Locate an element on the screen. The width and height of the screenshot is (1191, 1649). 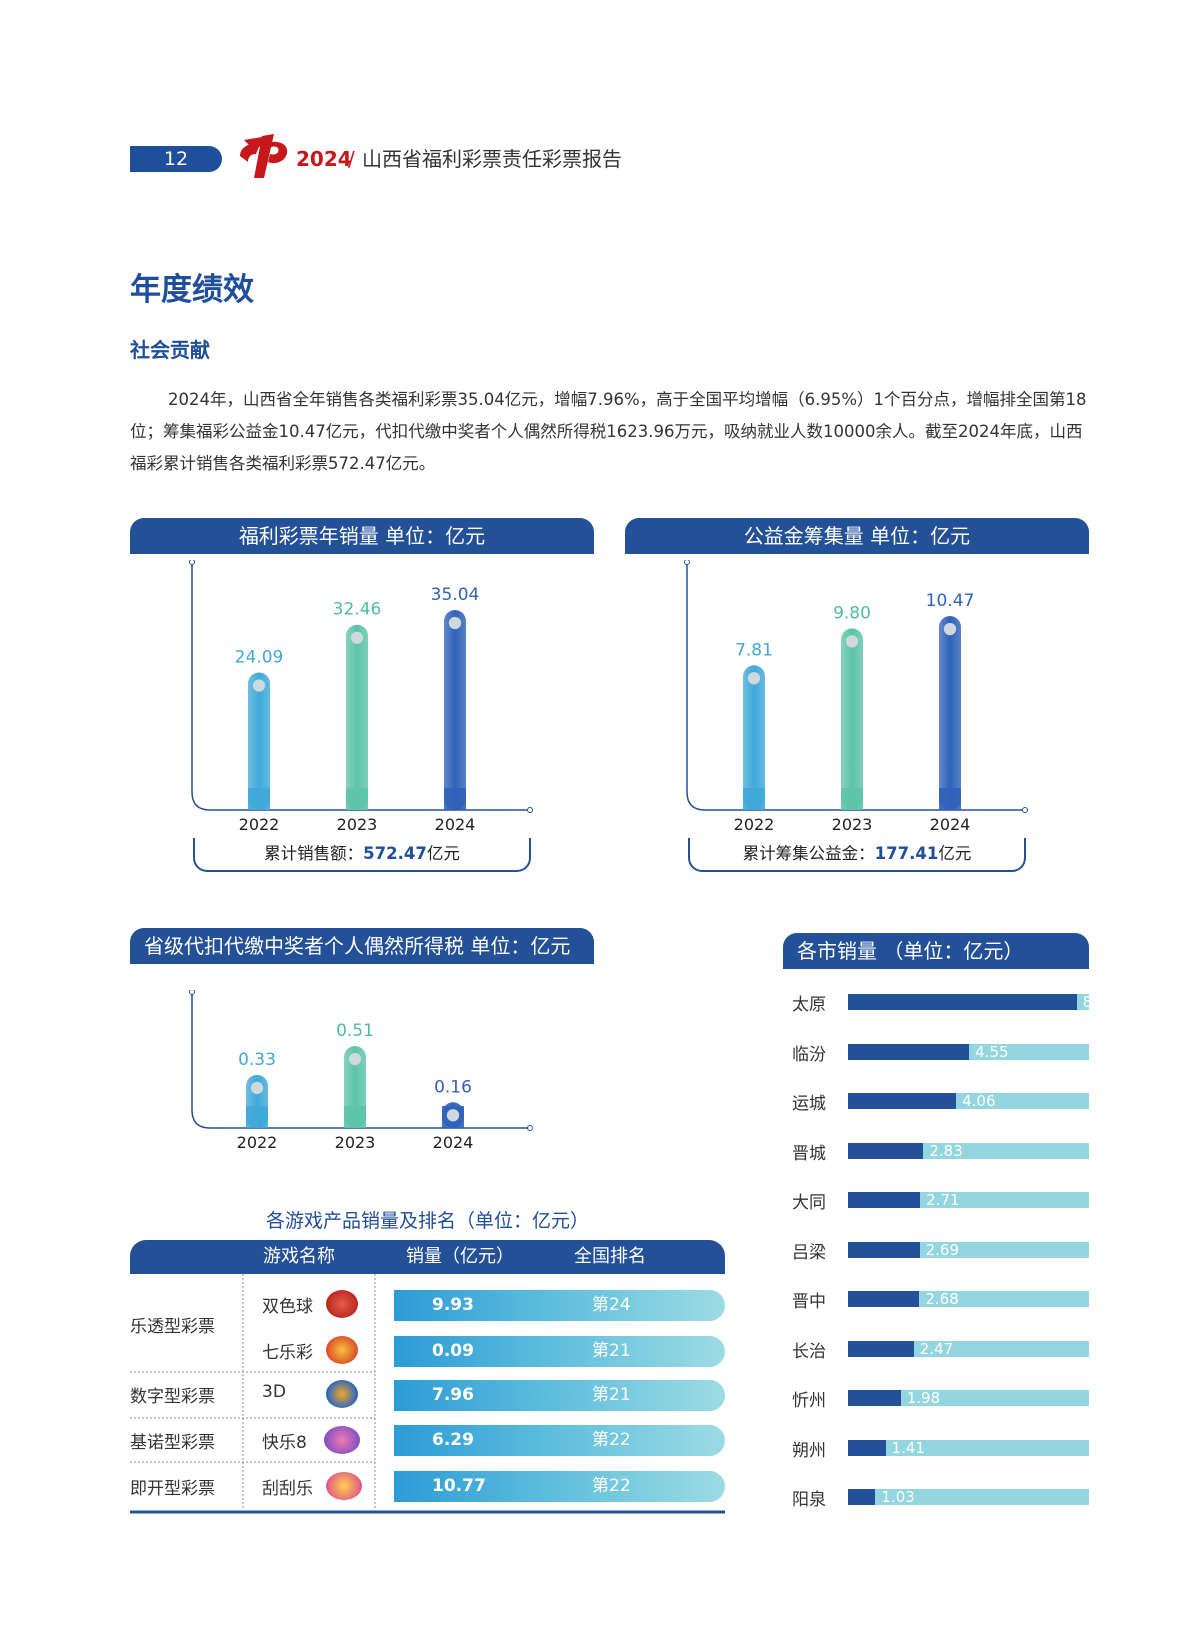
x-tick-label: 2023 is located at coordinates (852, 824).